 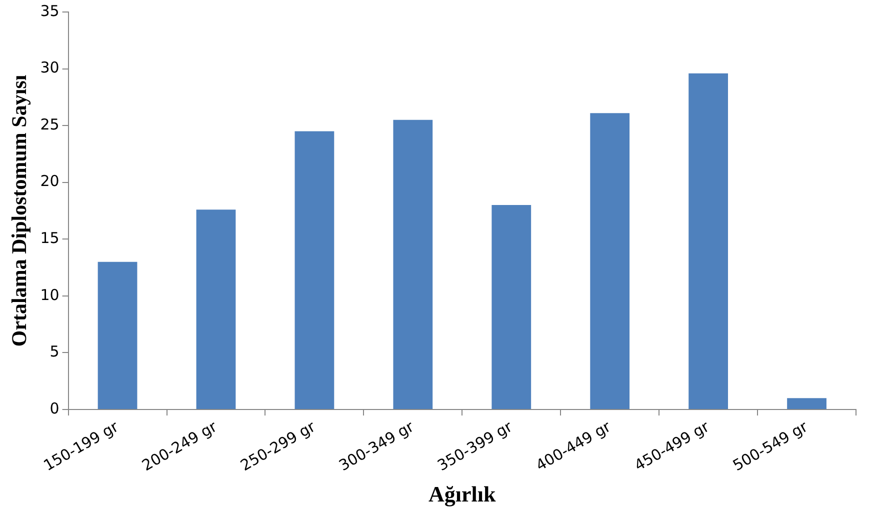 What do you see at coordinates (55, 351) in the screenshot?
I see `y-tick-label: 5` at bounding box center [55, 351].